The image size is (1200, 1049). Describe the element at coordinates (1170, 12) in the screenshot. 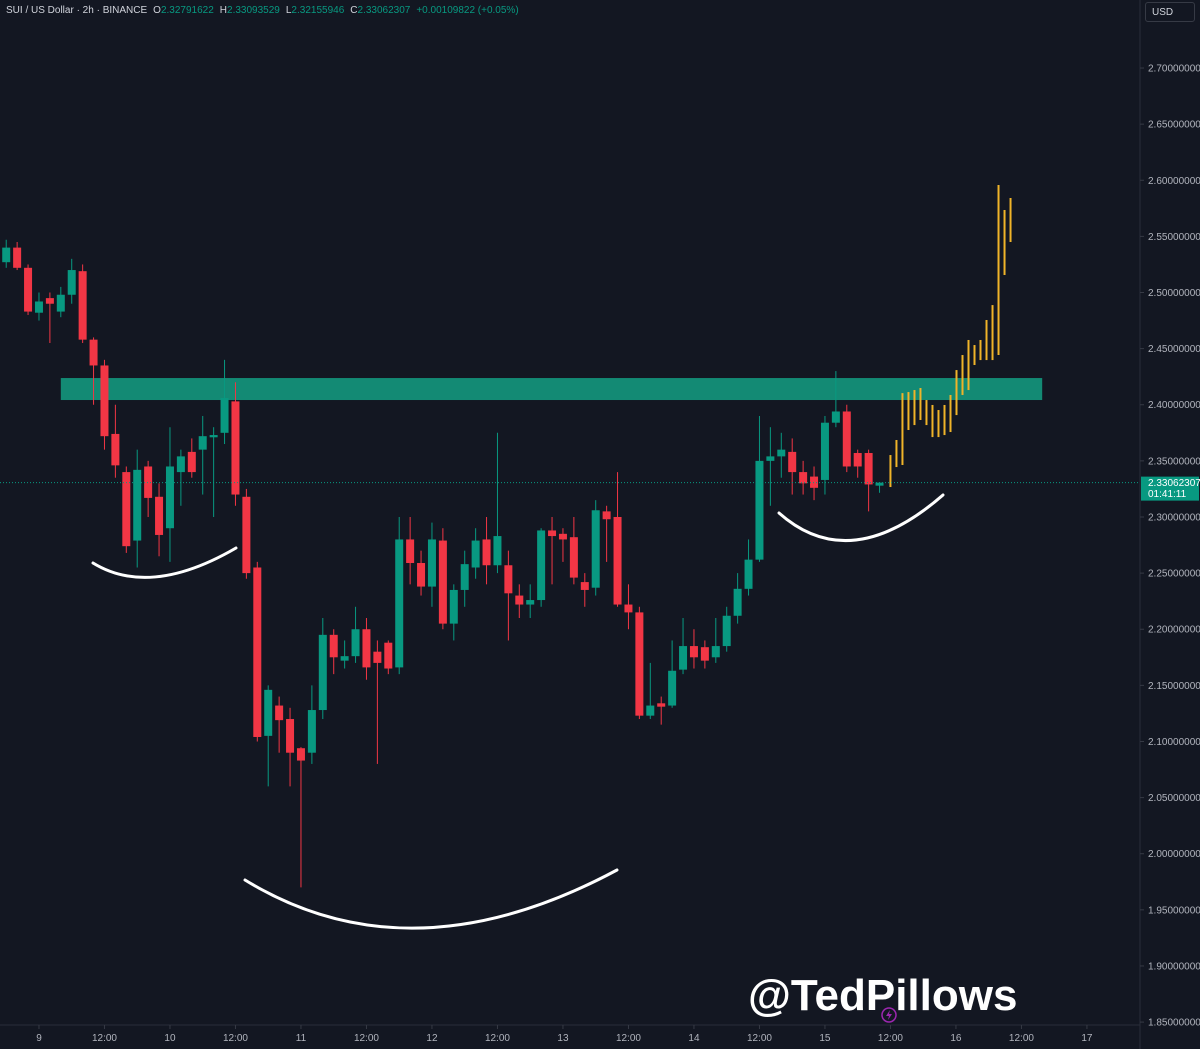

I see `currency-button: USD` at that location.